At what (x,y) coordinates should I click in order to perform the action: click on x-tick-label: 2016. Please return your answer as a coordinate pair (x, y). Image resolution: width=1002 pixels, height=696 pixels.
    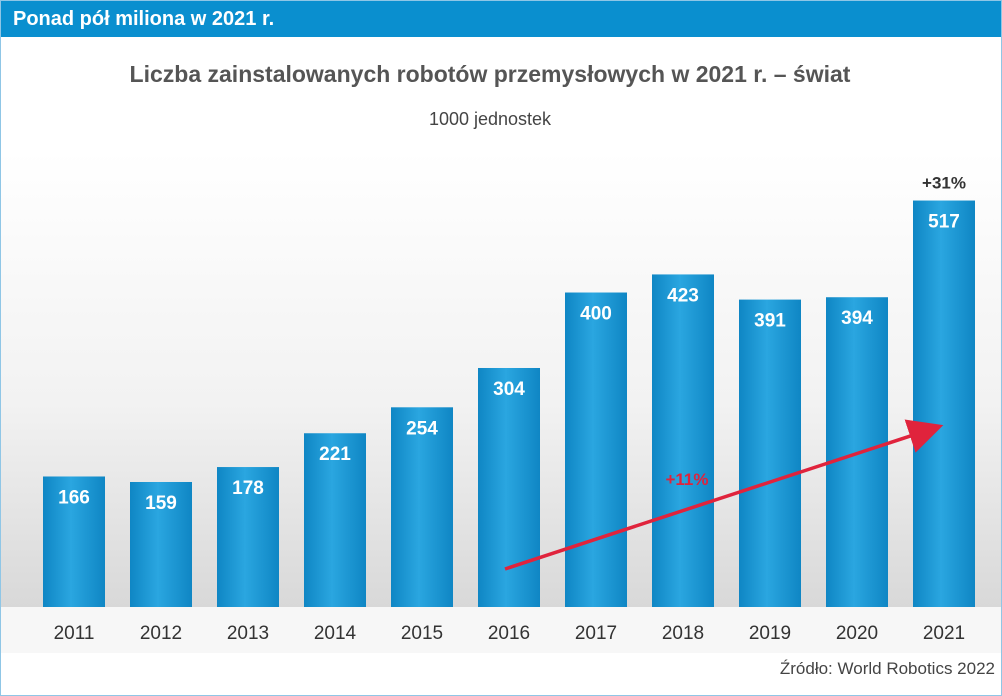
    Looking at the image, I should click on (509, 633).